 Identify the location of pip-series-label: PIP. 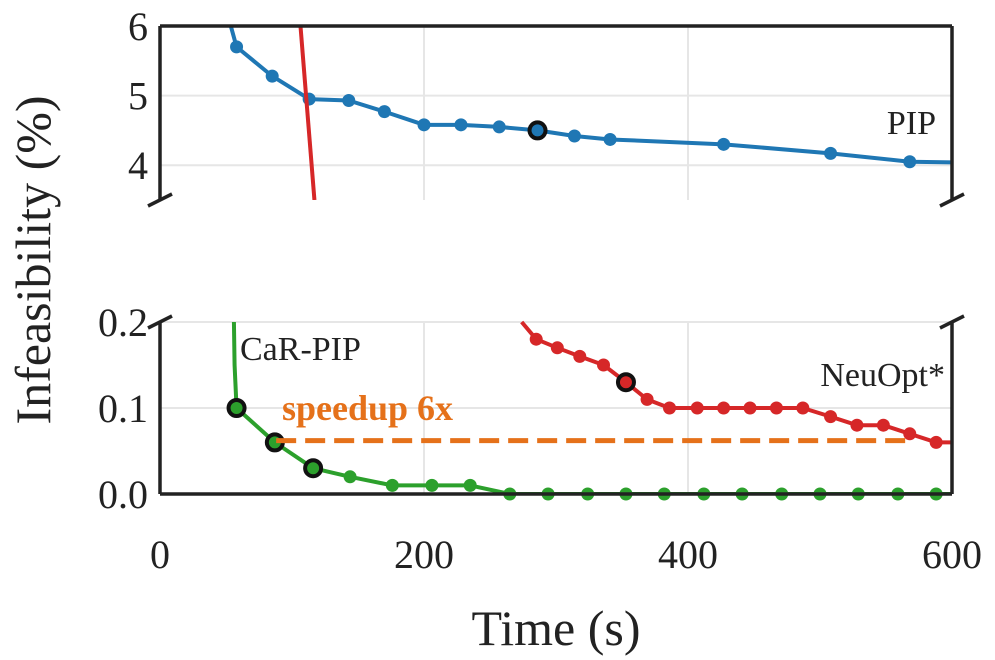
(911, 123).